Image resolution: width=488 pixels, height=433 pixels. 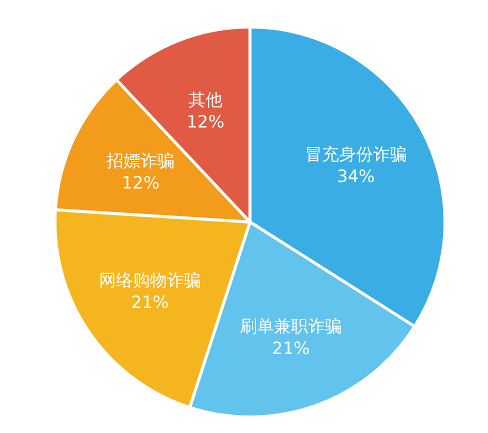 What do you see at coordinates (355, 154) in the screenshot?
I see `slice-label: 冒充身份诈骗` at bounding box center [355, 154].